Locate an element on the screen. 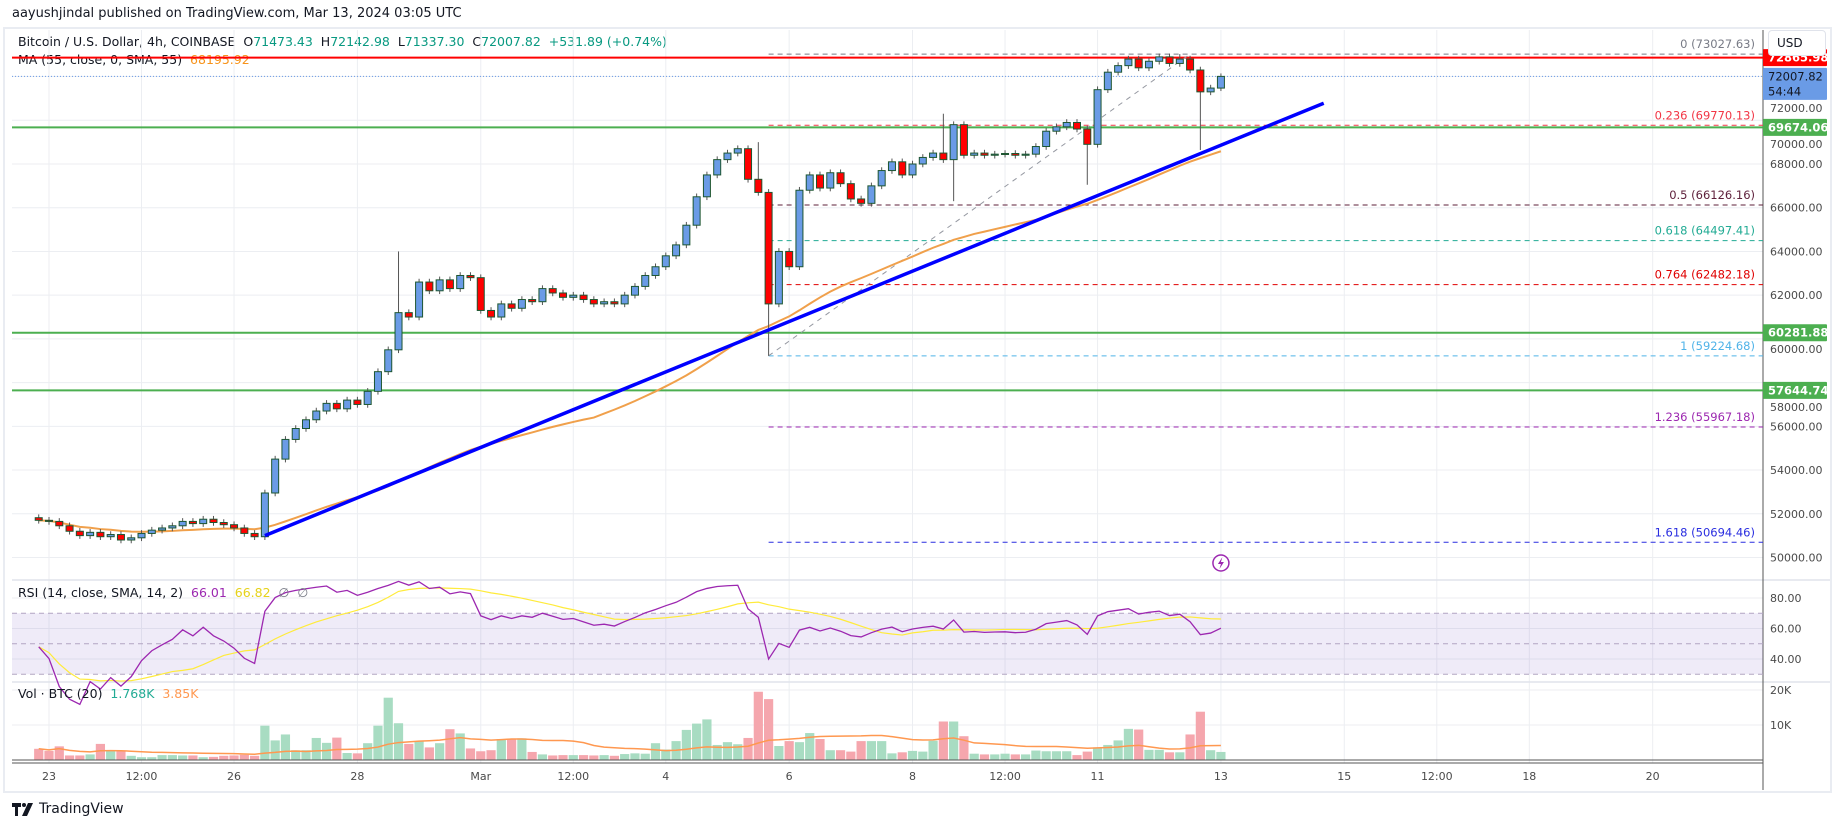 The width and height of the screenshot is (1835, 827). last-price-badge-bg is located at coordinates (1795, 83).